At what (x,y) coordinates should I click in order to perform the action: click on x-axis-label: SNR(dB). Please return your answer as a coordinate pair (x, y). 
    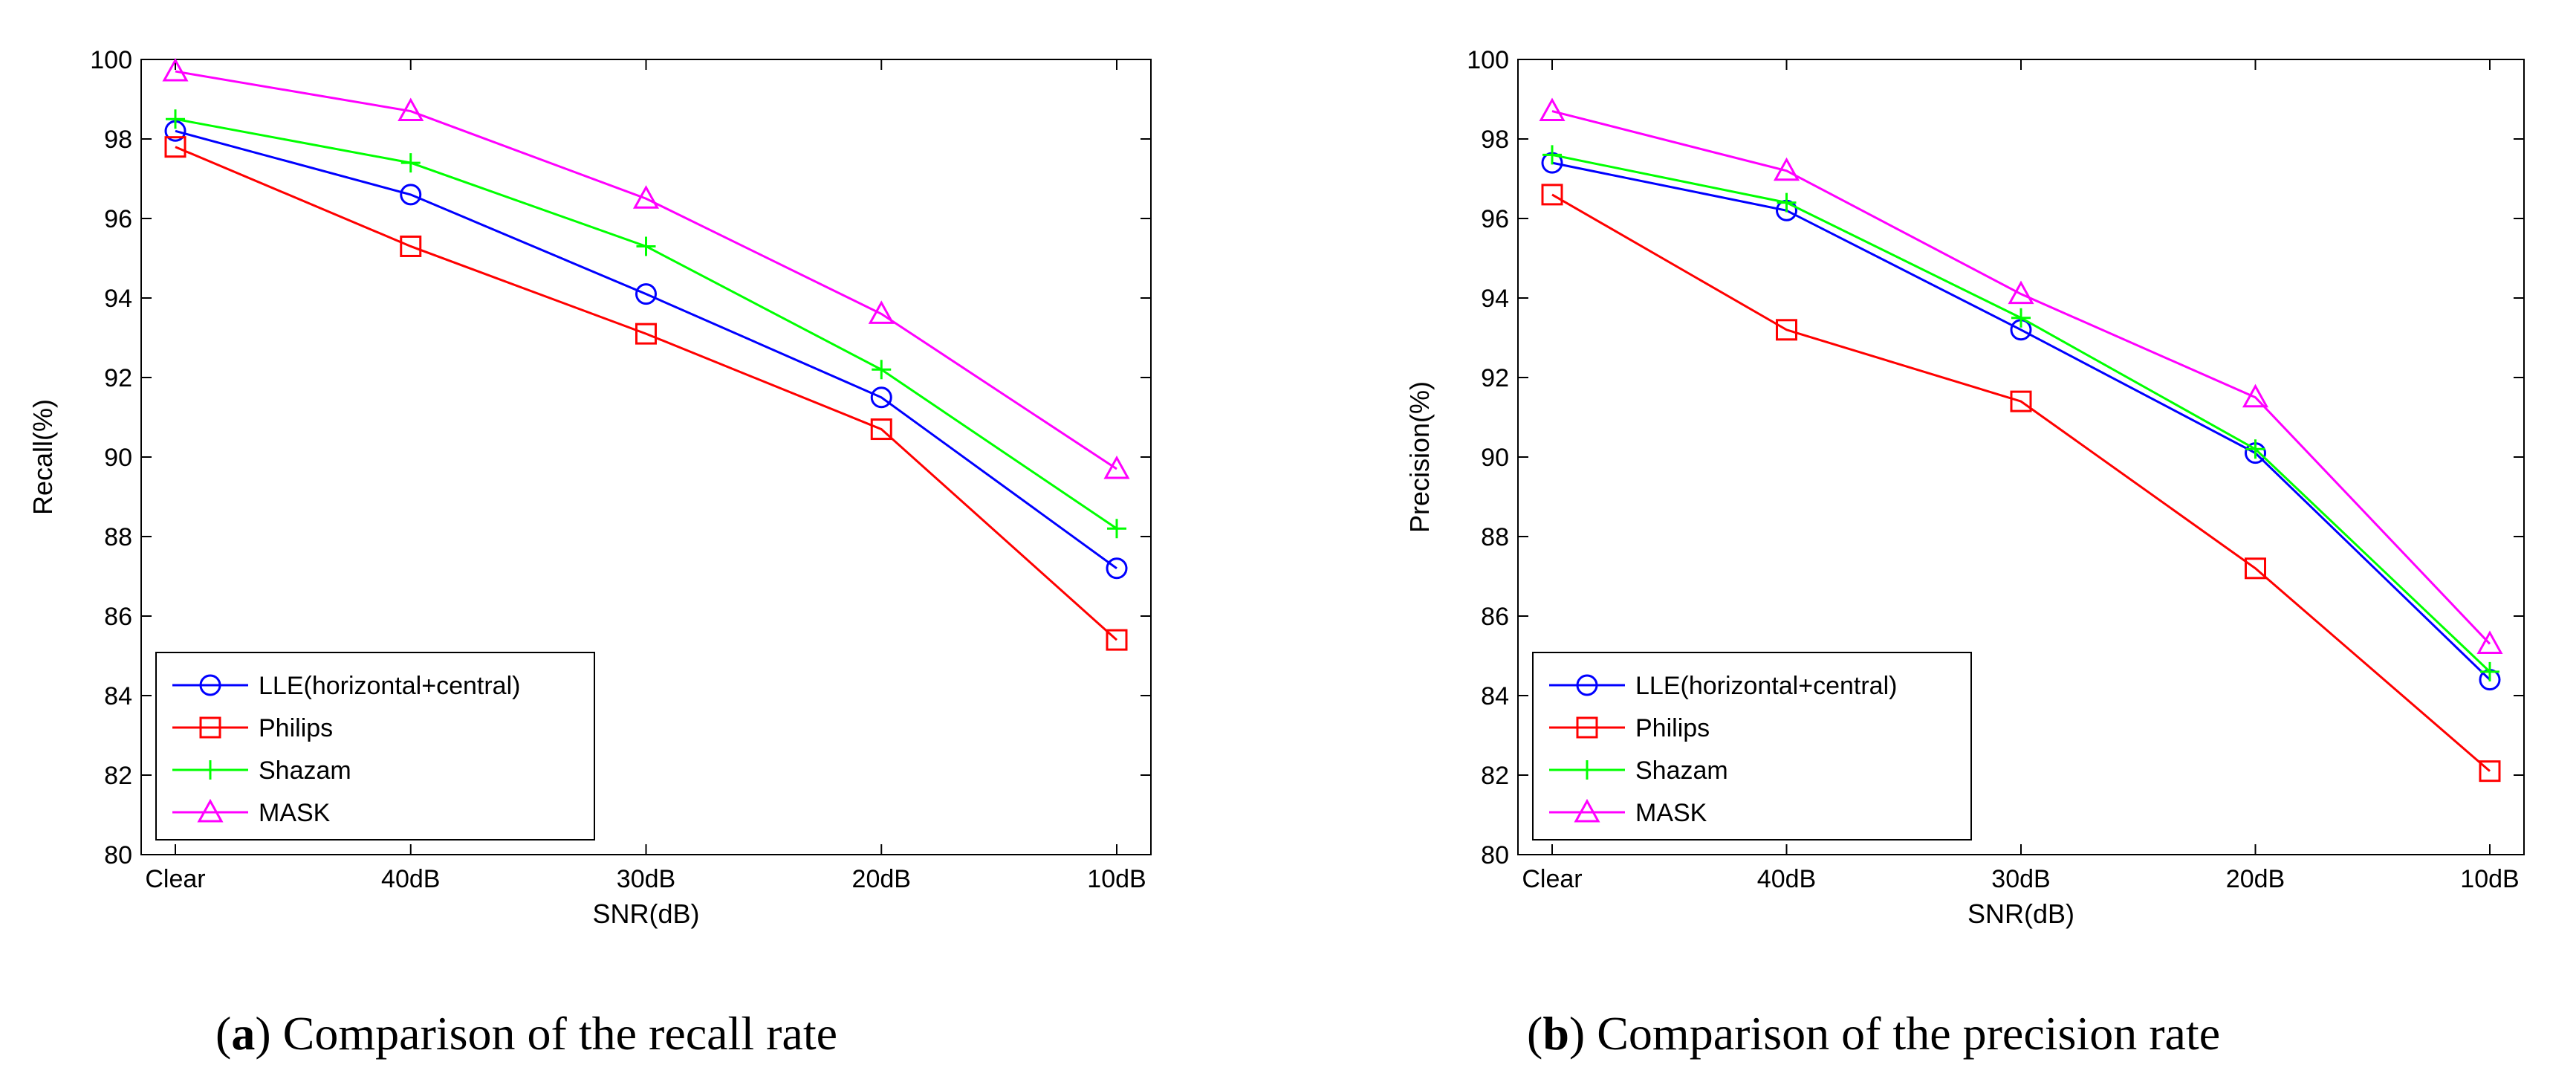
    Looking at the image, I should click on (645, 913).